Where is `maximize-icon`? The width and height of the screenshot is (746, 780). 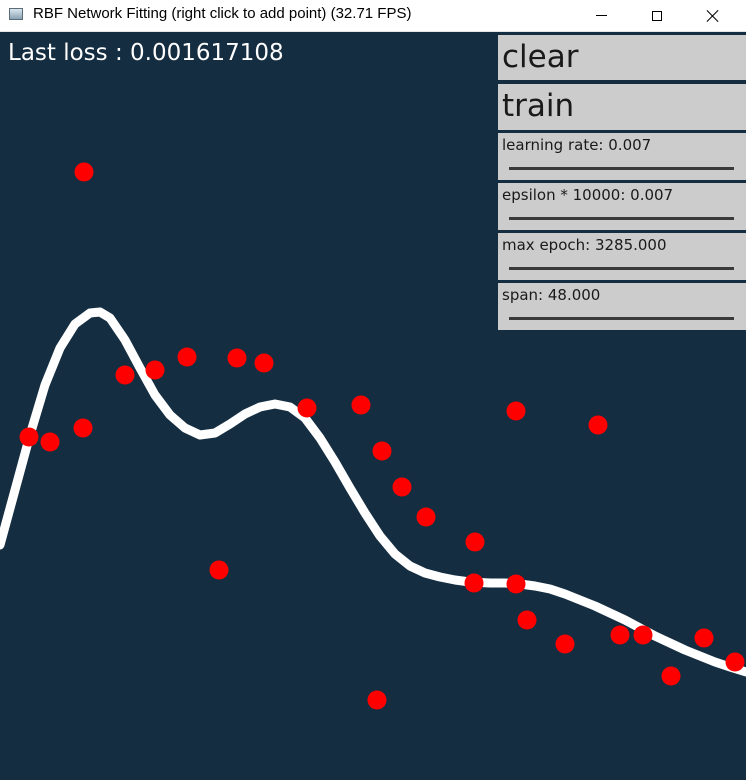
maximize-icon is located at coordinates (657, 15).